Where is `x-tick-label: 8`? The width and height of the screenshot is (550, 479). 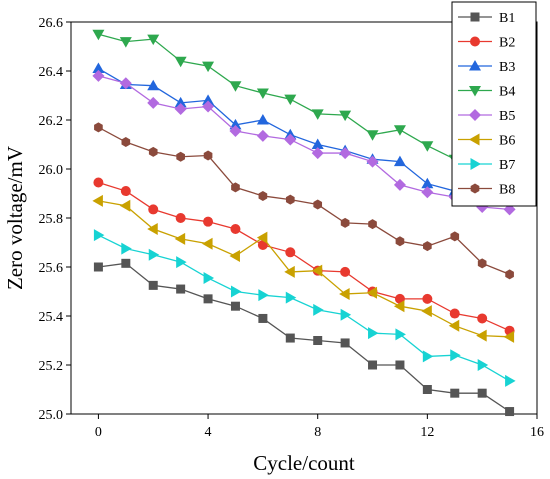 x-tick-label: 8 is located at coordinates (317, 432).